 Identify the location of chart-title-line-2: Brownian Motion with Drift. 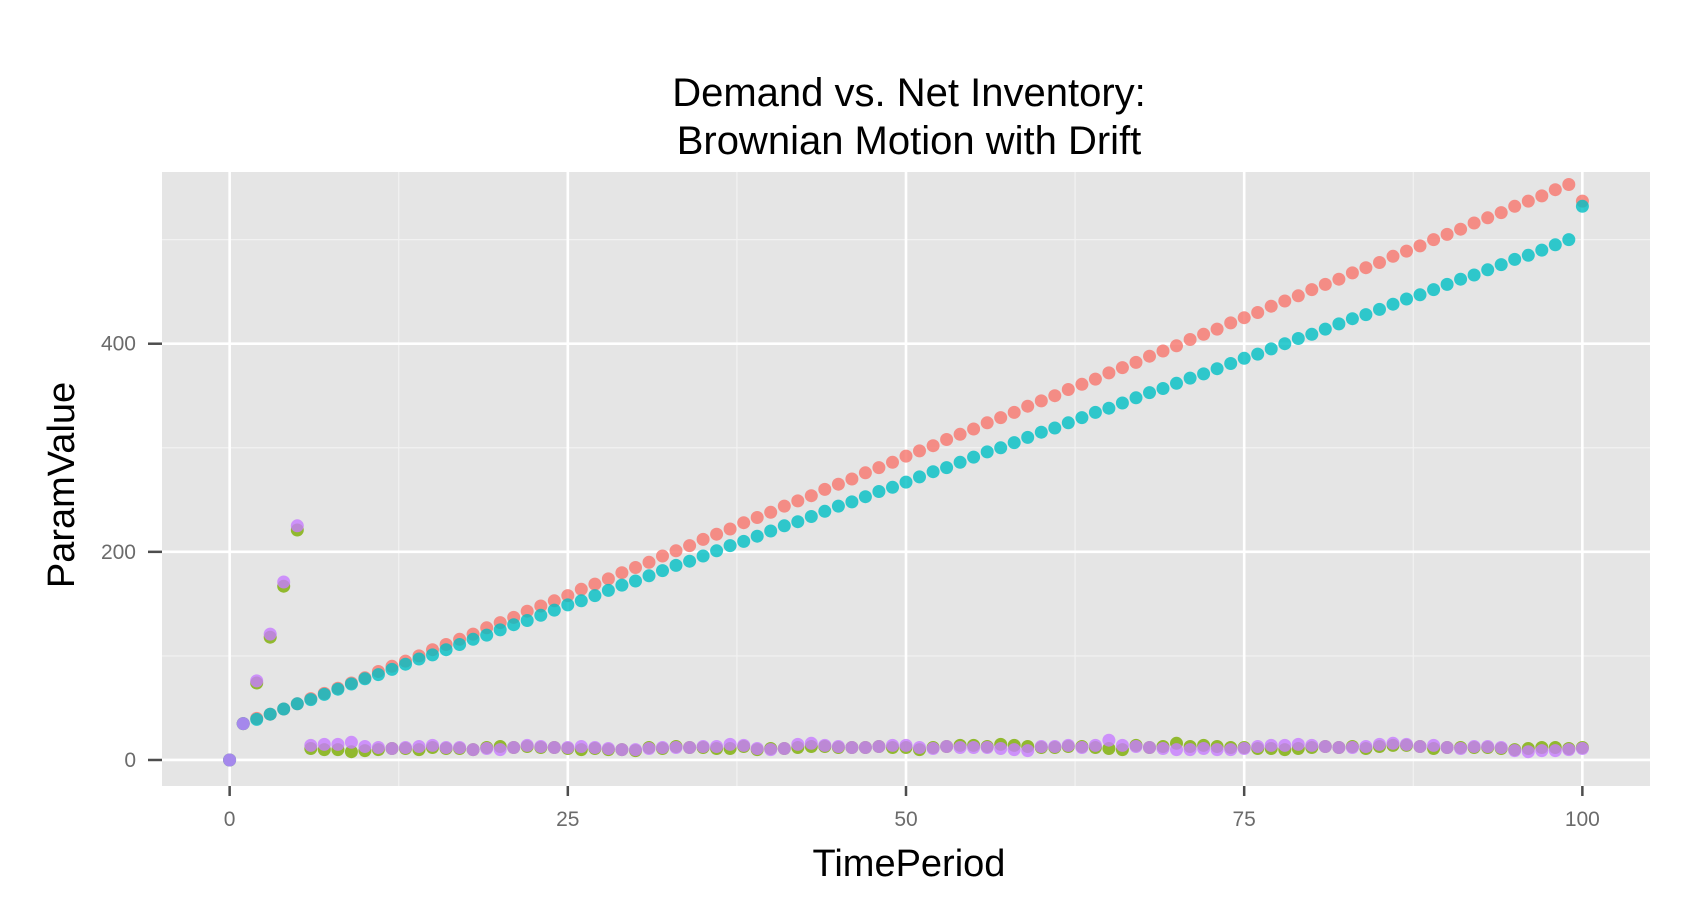
(909, 141).